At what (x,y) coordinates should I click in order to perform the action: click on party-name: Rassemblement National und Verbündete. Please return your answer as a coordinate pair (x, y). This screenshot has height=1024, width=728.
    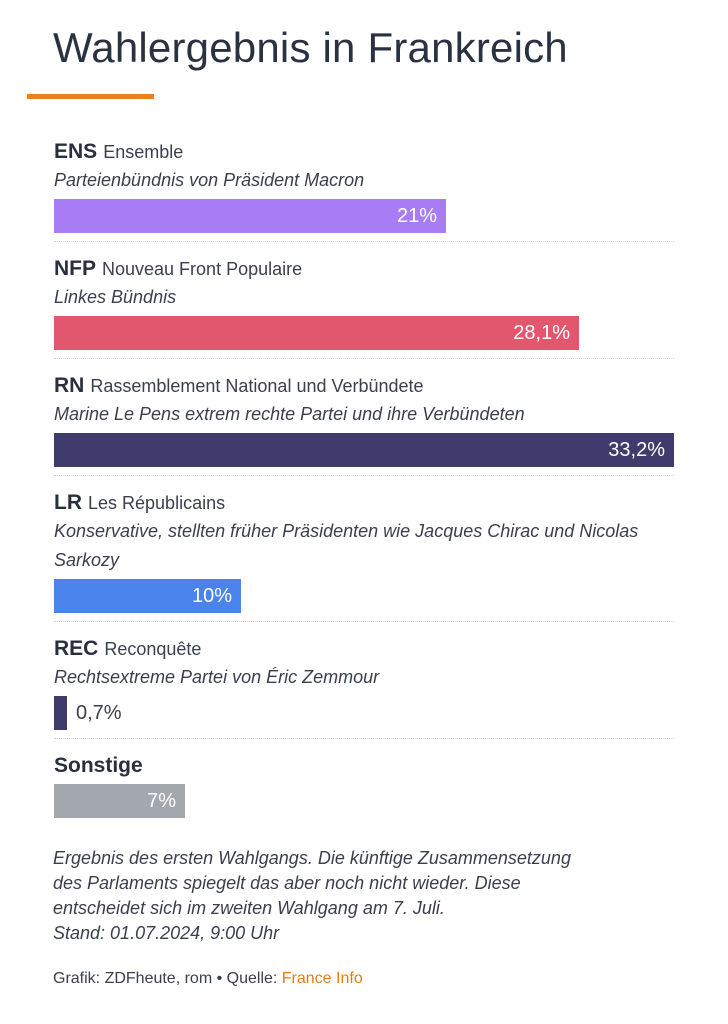
    Looking at the image, I should click on (257, 386).